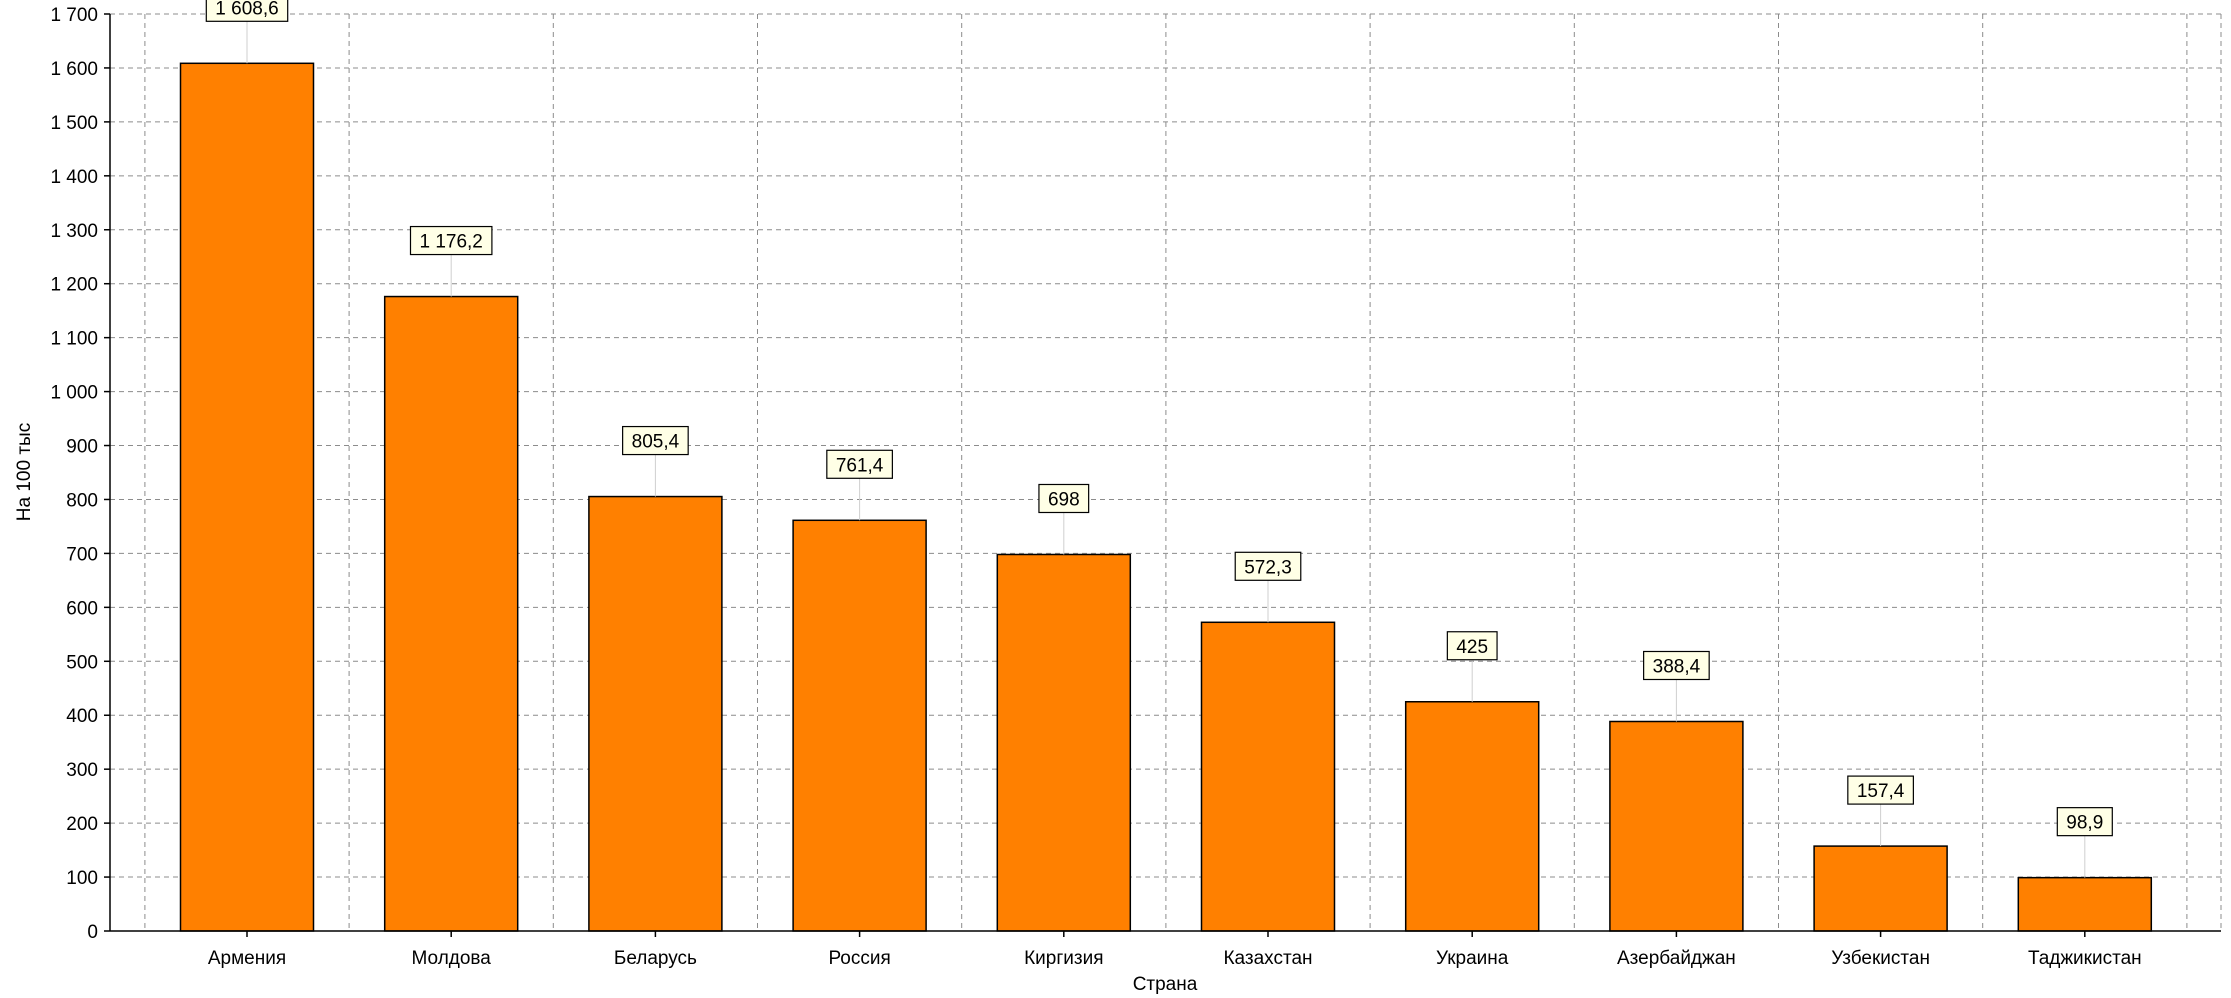 The width and height of the screenshot is (2231, 998). What do you see at coordinates (247, 958) in the screenshot?
I see `x-tick-label: Армения` at bounding box center [247, 958].